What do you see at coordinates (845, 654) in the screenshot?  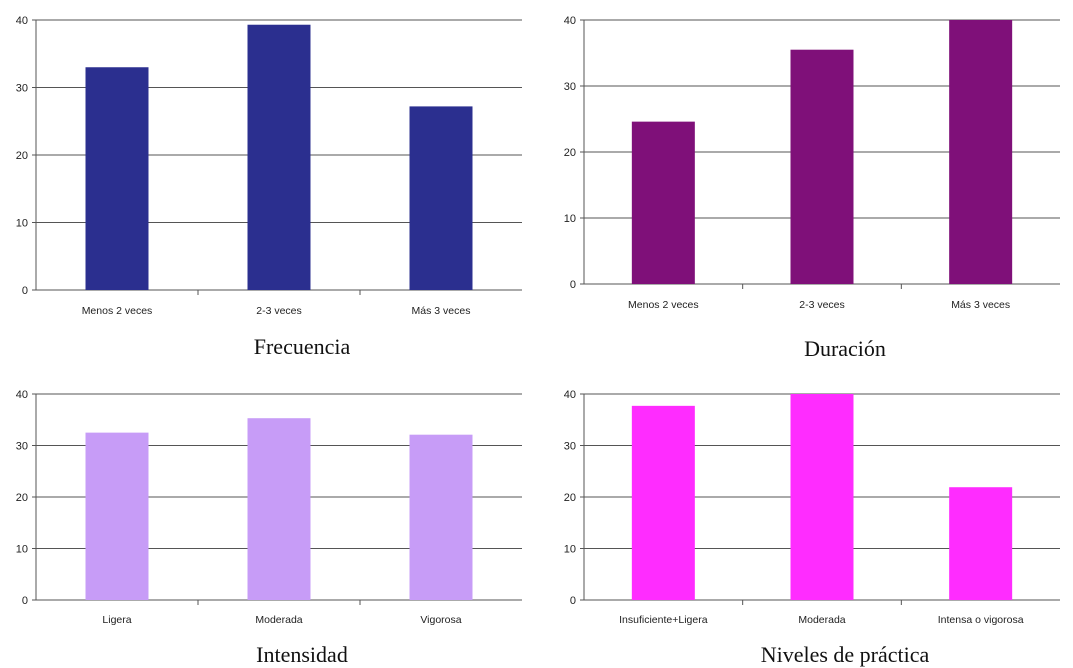 I see `chart-title: Niveles de práctica` at bounding box center [845, 654].